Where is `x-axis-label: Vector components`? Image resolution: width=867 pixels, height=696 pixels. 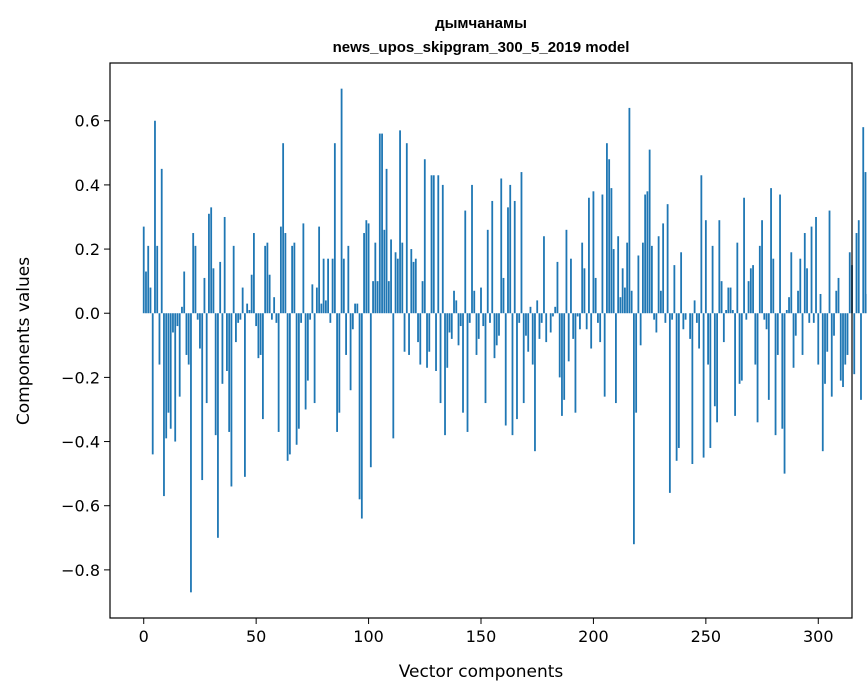 x-axis-label: Vector components is located at coordinates (481, 672).